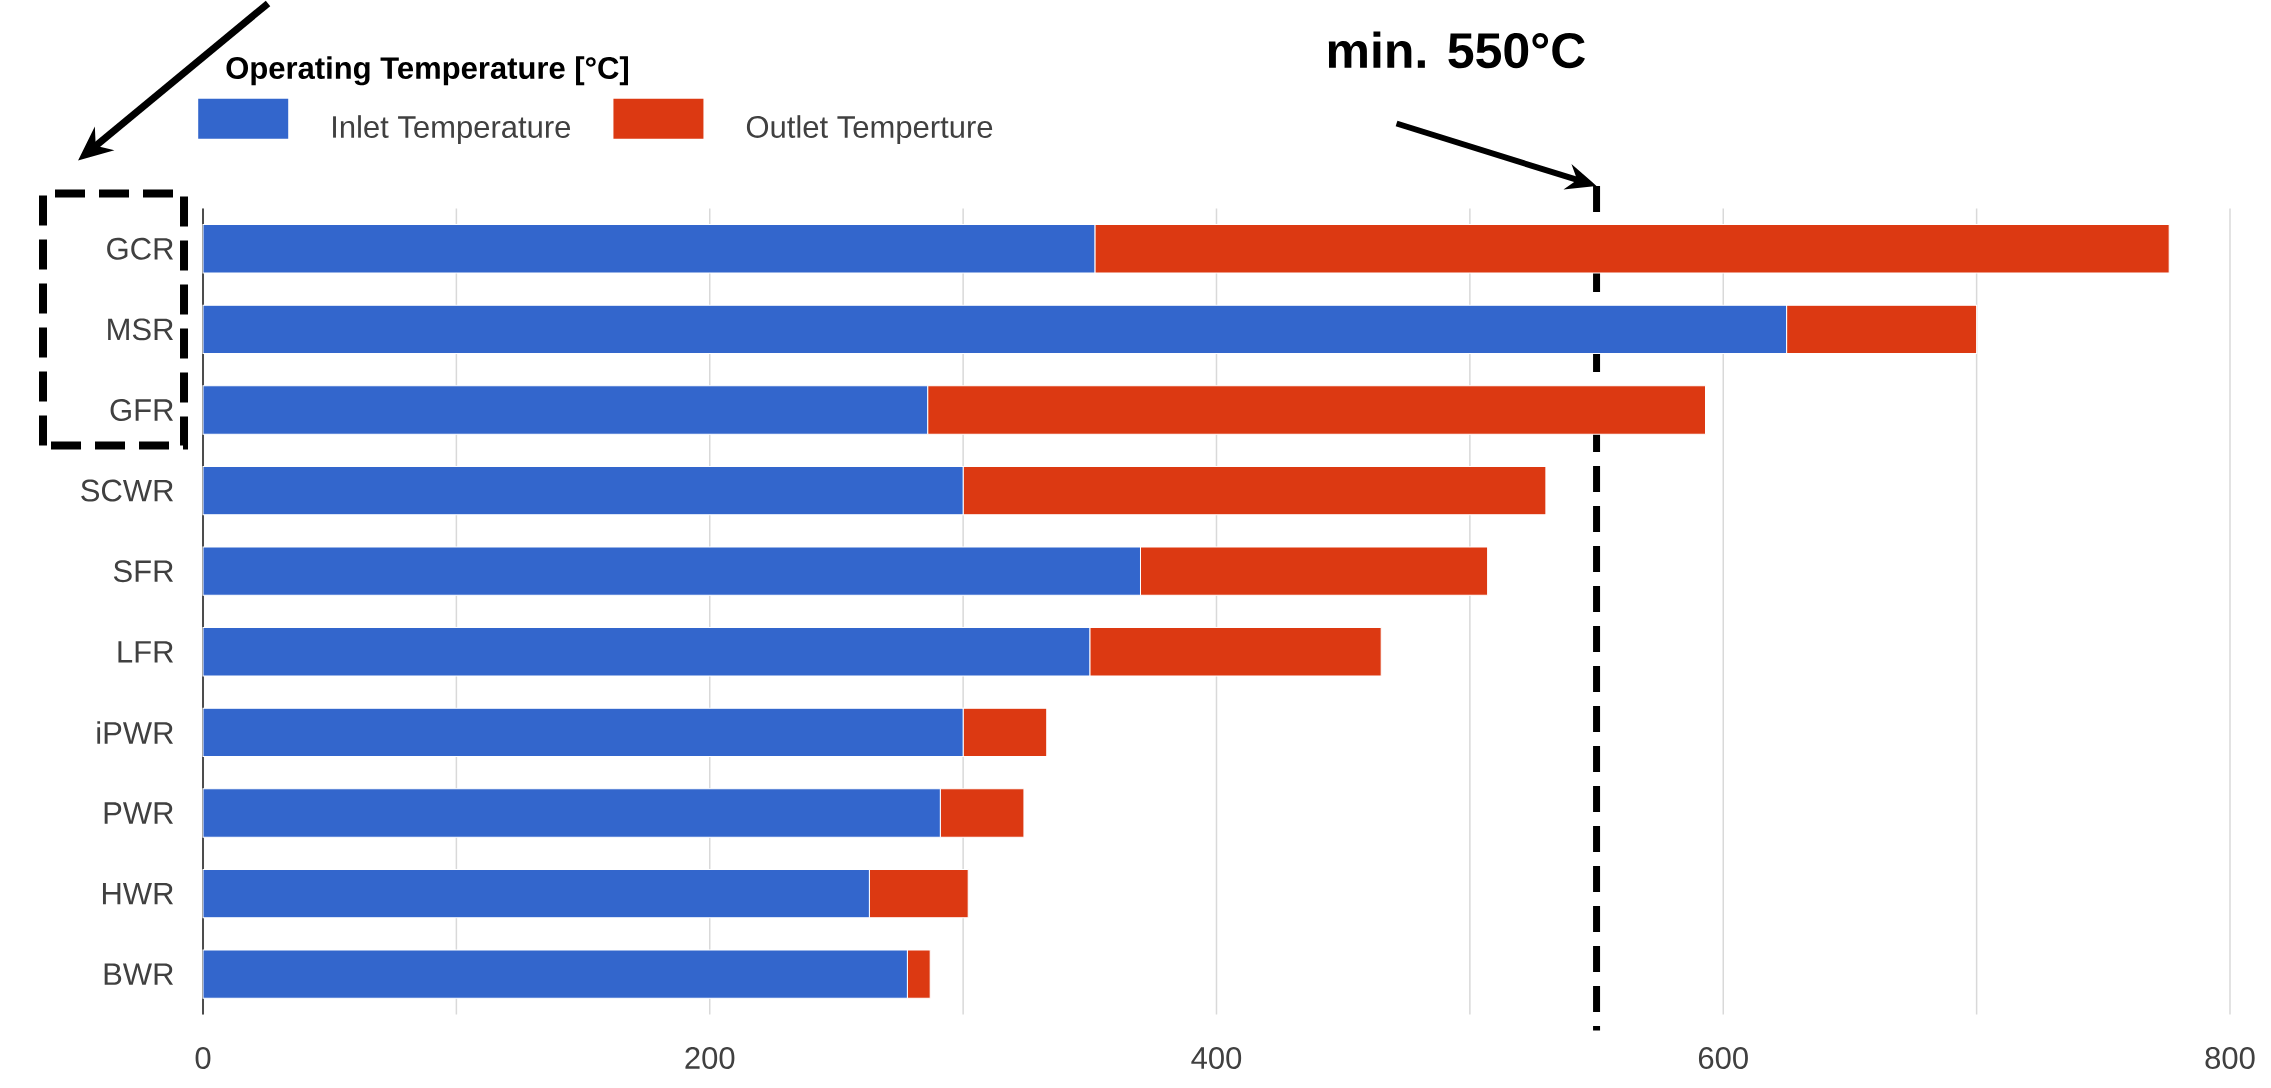 The width and height of the screenshot is (2271, 1088). Describe the element at coordinates (139, 974) in the screenshot. I see `y-tick-label: BWR` at that location.